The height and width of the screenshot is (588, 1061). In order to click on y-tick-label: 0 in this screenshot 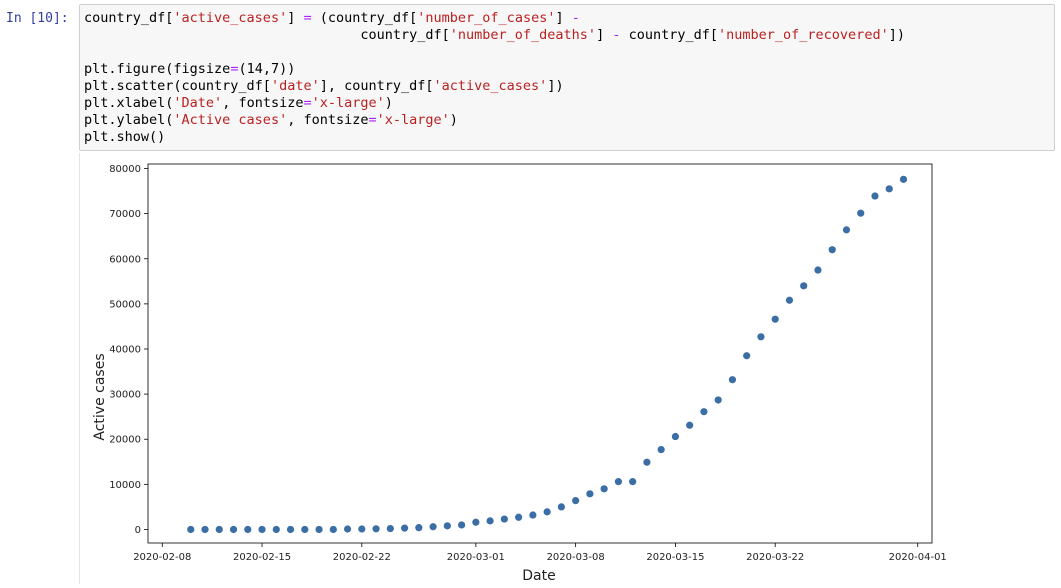, I will do `click(138, 530)`.